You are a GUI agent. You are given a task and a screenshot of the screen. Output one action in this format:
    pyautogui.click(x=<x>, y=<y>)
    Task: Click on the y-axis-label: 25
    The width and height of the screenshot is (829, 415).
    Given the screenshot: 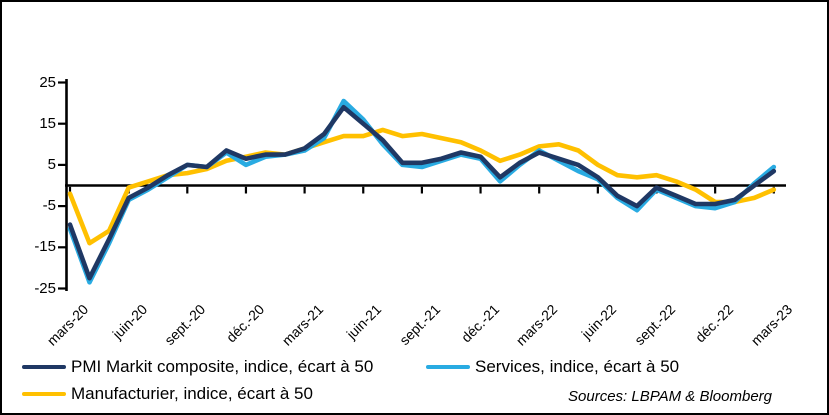 What is the action you would take?
    pyautogui.click(x=47, y=82)
    